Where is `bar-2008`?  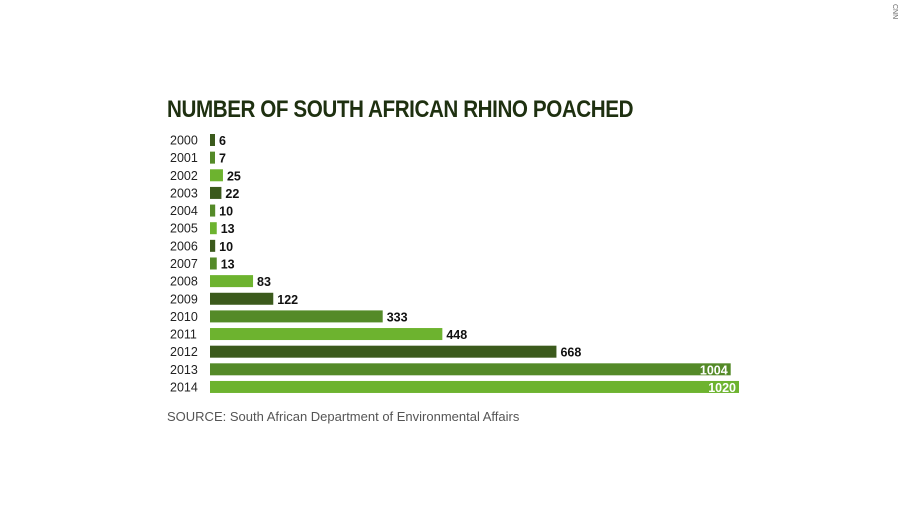 bar-2008 is located at coordinates (232, 281).